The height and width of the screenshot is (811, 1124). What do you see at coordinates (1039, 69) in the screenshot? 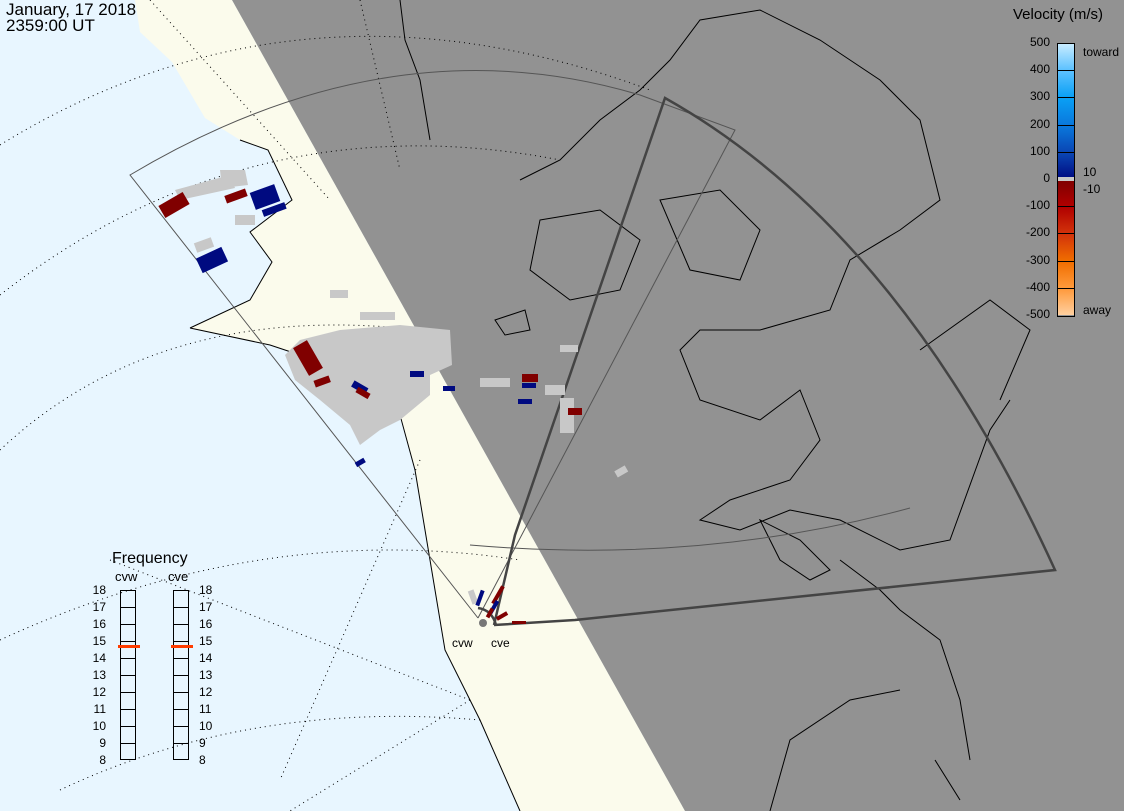
I see `colorbar-tick-label: 400` at bounding box center [1039, 69].